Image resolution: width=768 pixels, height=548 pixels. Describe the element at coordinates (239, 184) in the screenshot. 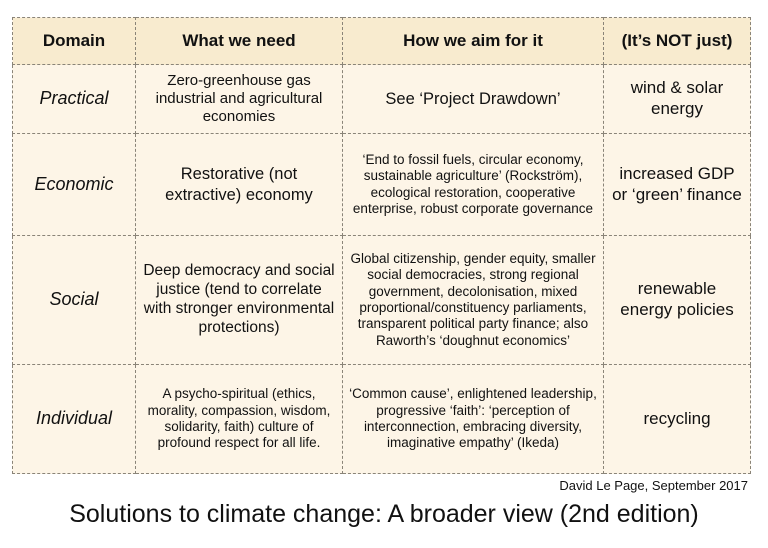

I see `need-cell: Restorative (not extractive) economy` at that location.